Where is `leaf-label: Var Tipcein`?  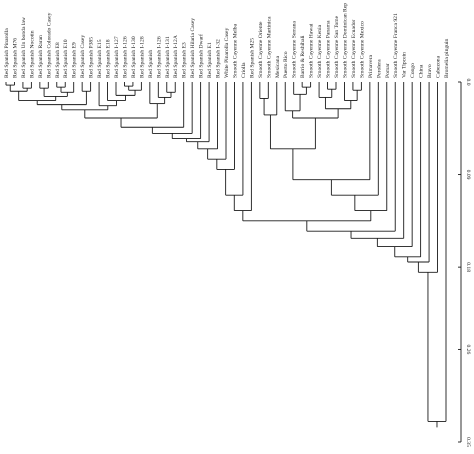
leaf-label: Var Tipcein is located at coordinates (405, 65).